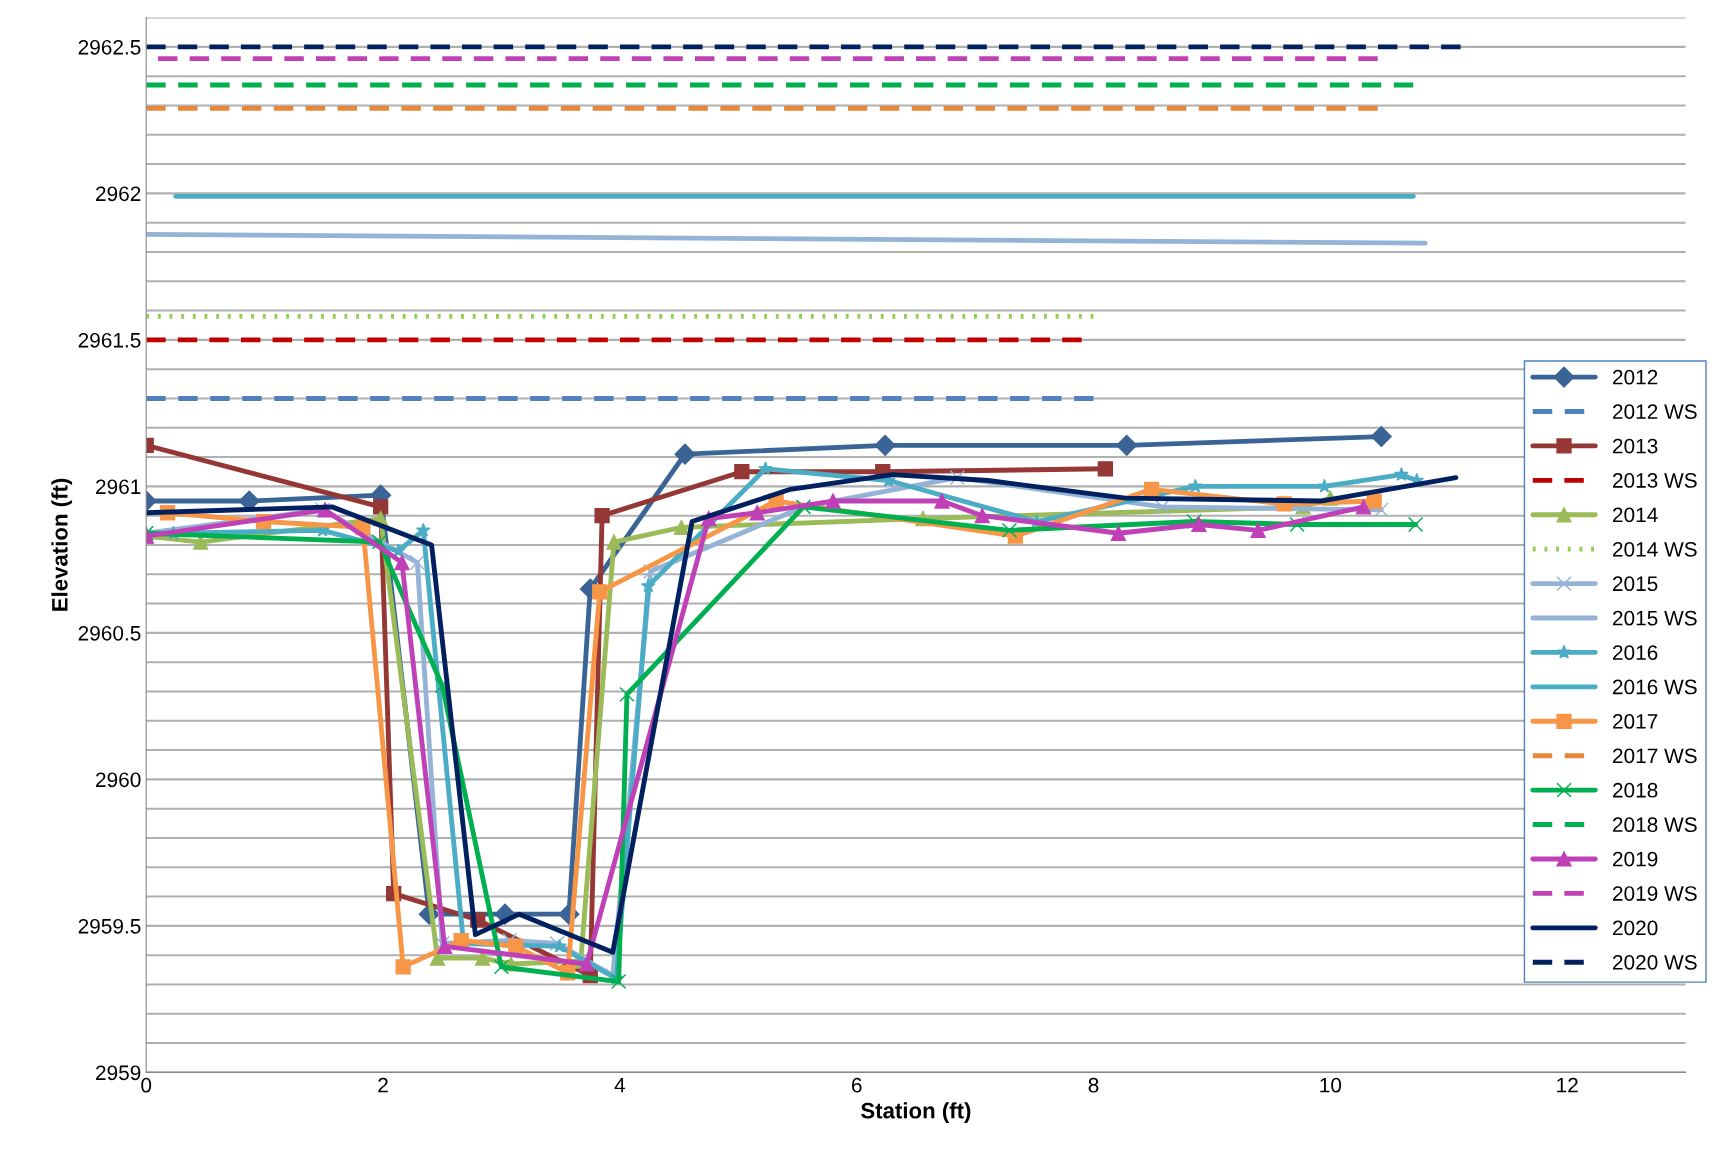 The image size is (1720, 1172). Describe the element at coordinates (1655, 825) in the screenshot. I see `legend-label: 2018 WS` at that location.